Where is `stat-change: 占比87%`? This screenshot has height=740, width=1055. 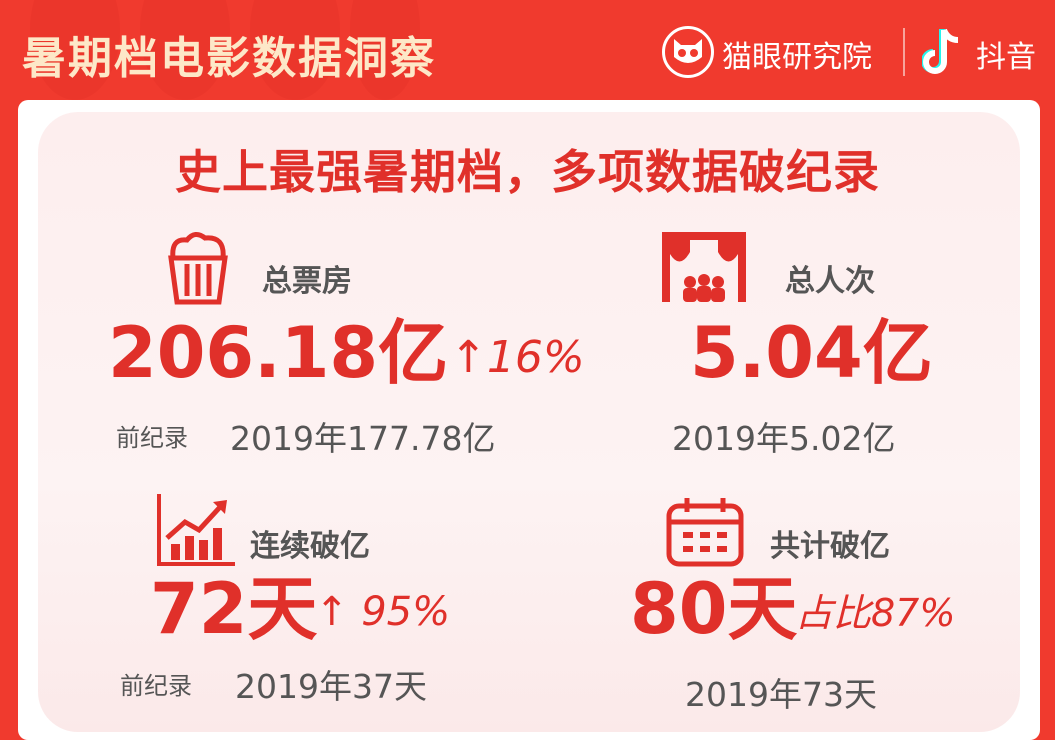
stat-change: 占比87% is located at coordinates (875, 613).